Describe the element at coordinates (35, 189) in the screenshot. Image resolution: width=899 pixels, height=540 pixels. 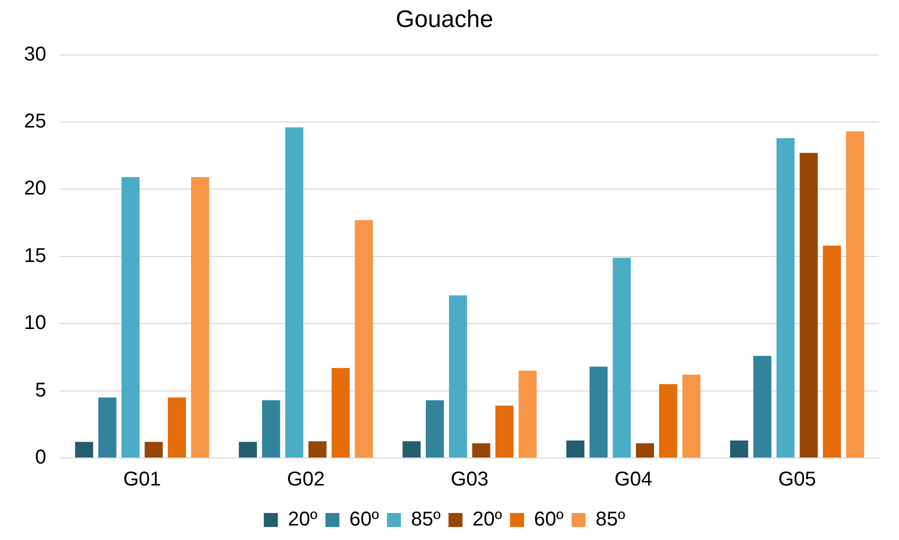
I see `y-tick-label: 20` at that location.